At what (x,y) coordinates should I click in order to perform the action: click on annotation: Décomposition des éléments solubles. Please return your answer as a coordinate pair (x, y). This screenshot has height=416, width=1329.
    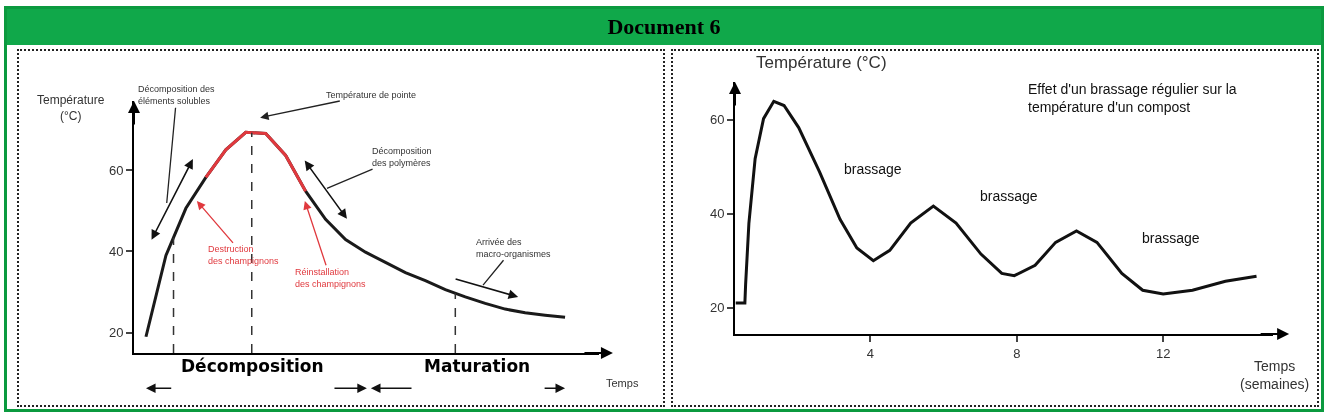
    Looking at the image, I should click on (177, 95).